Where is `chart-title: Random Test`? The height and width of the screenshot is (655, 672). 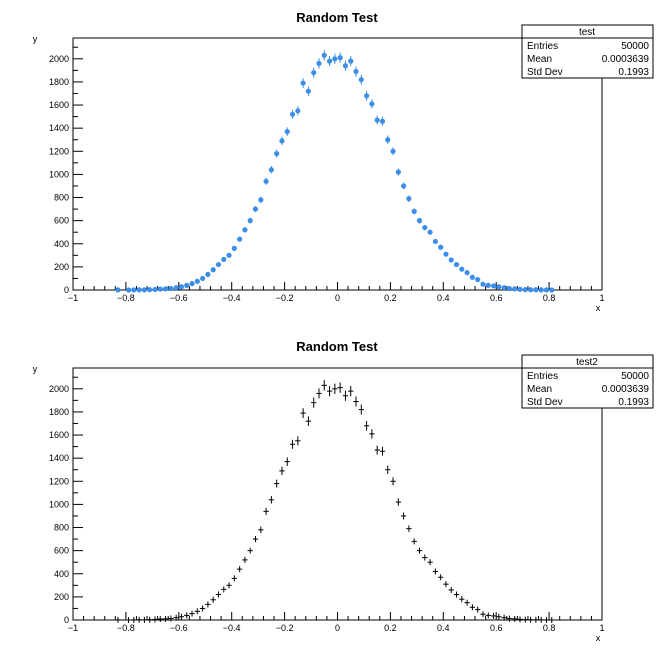 chart-title: Random Test is located at coordinates (337, 346).